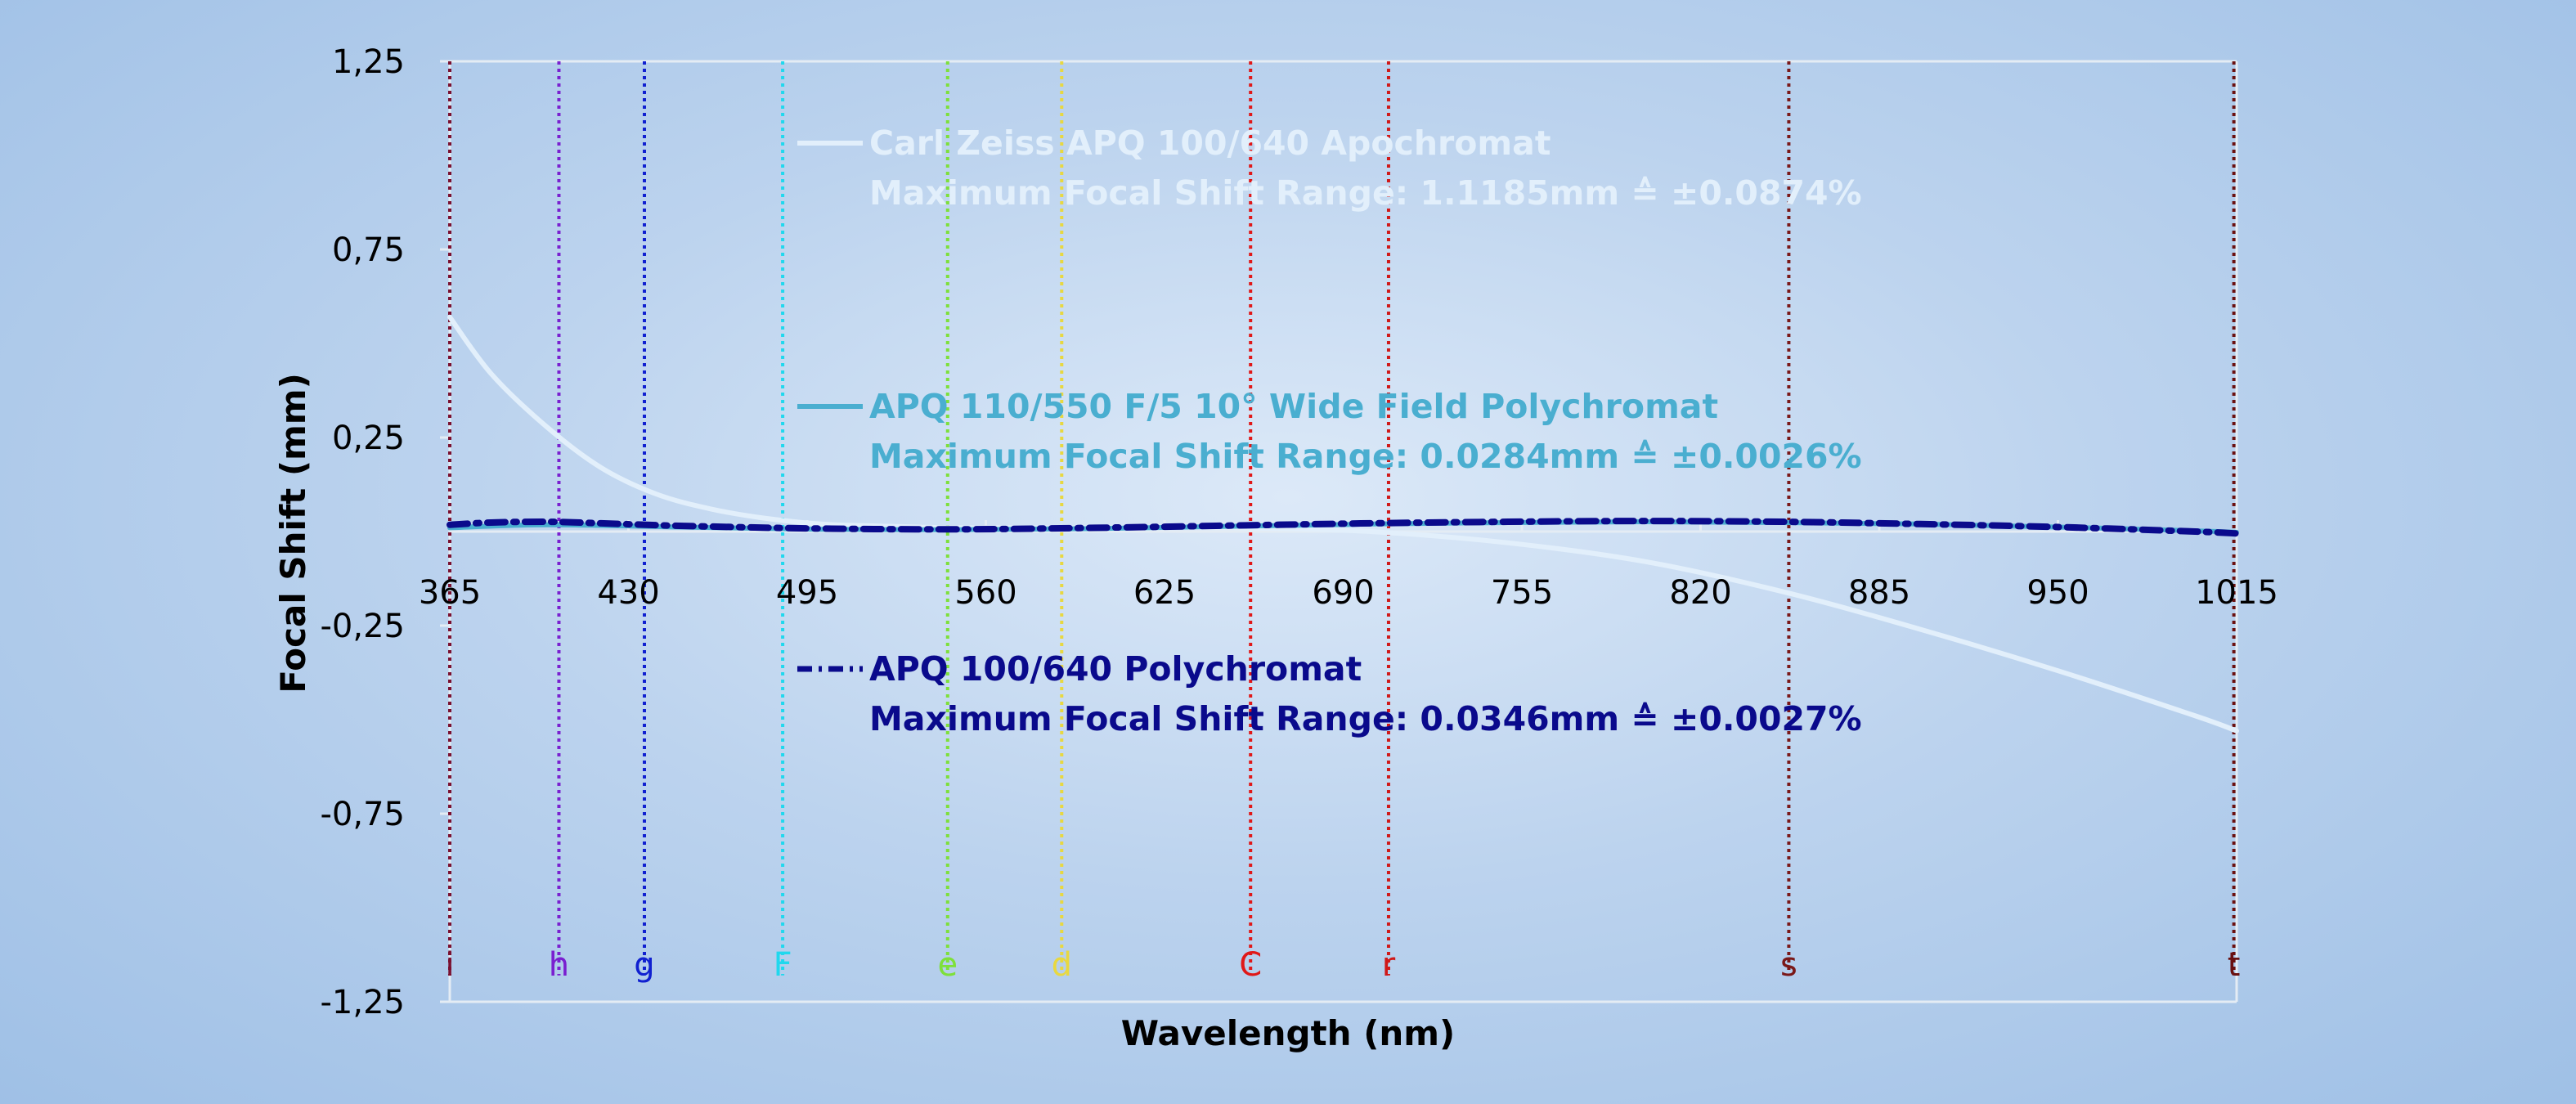  I want to click on x-tick-label: 885, so click(1879, 593).